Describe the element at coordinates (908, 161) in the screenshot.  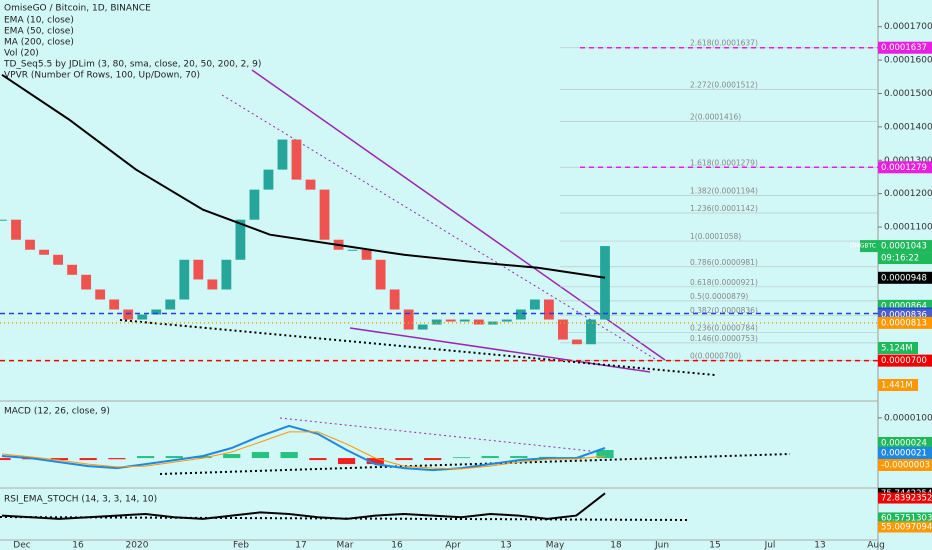
I see `y-tick-label: 0.0001300` at that location.